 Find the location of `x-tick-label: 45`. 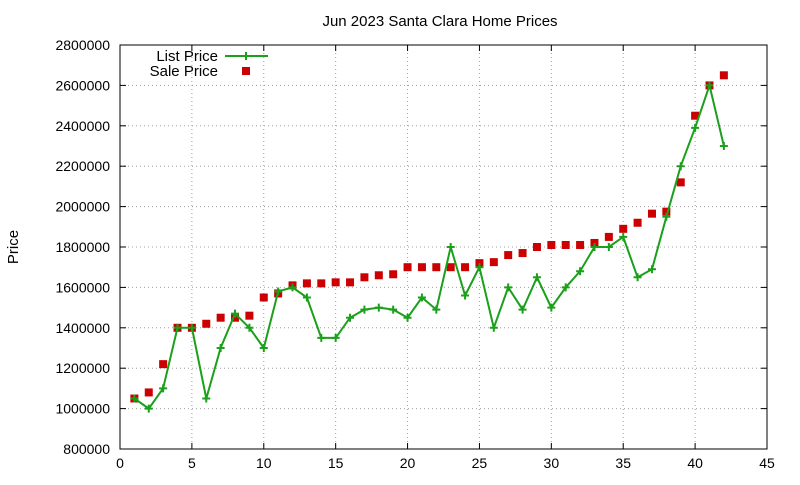

x-tick-label: 45 is located at coordinates (767, 463).